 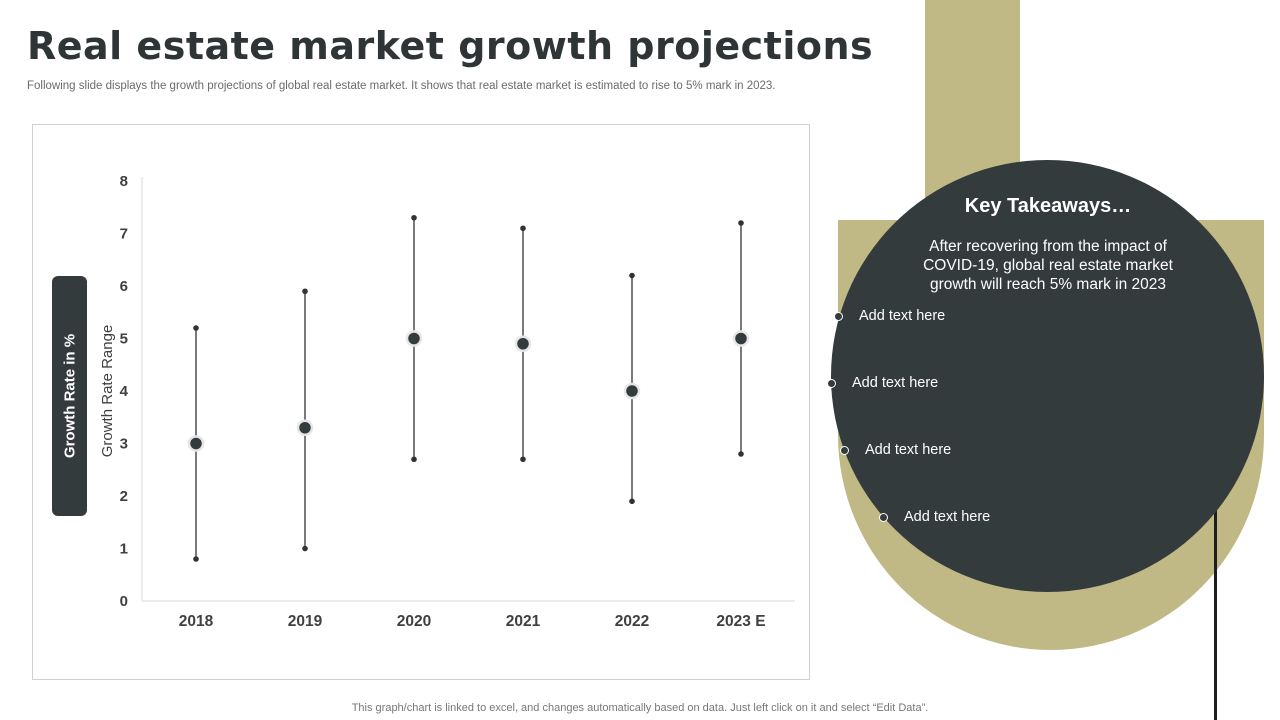 I want to click on y-axis-title: Growth Rate Range, so click(x=107, y=391).